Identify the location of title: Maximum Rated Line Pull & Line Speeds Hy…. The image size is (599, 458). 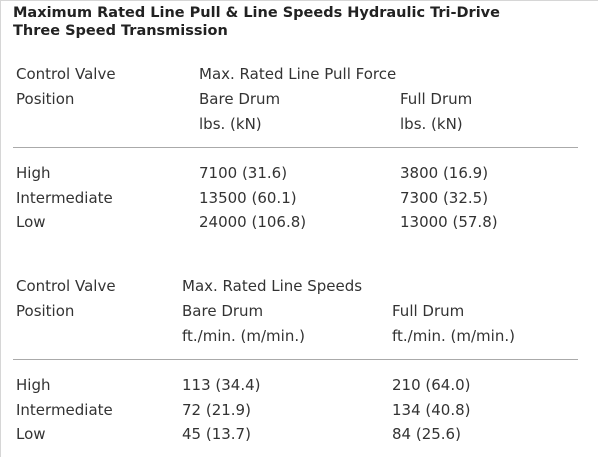
(256, 13).